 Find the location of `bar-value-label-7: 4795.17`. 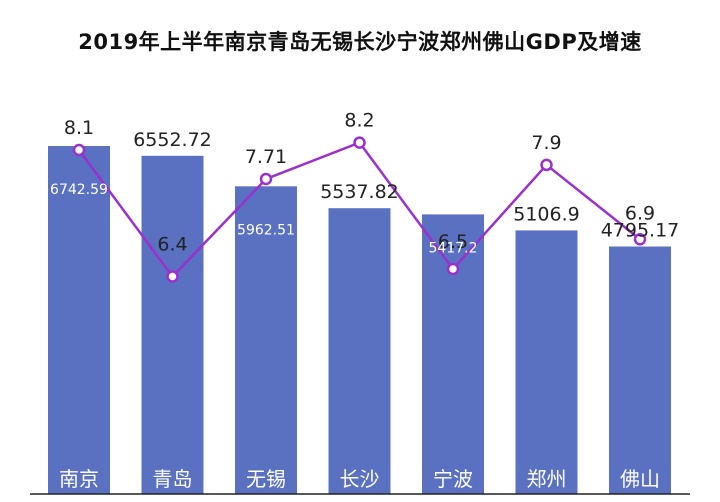

bar-value-label-7: 4795.17 is located at coordinates (640, 231).